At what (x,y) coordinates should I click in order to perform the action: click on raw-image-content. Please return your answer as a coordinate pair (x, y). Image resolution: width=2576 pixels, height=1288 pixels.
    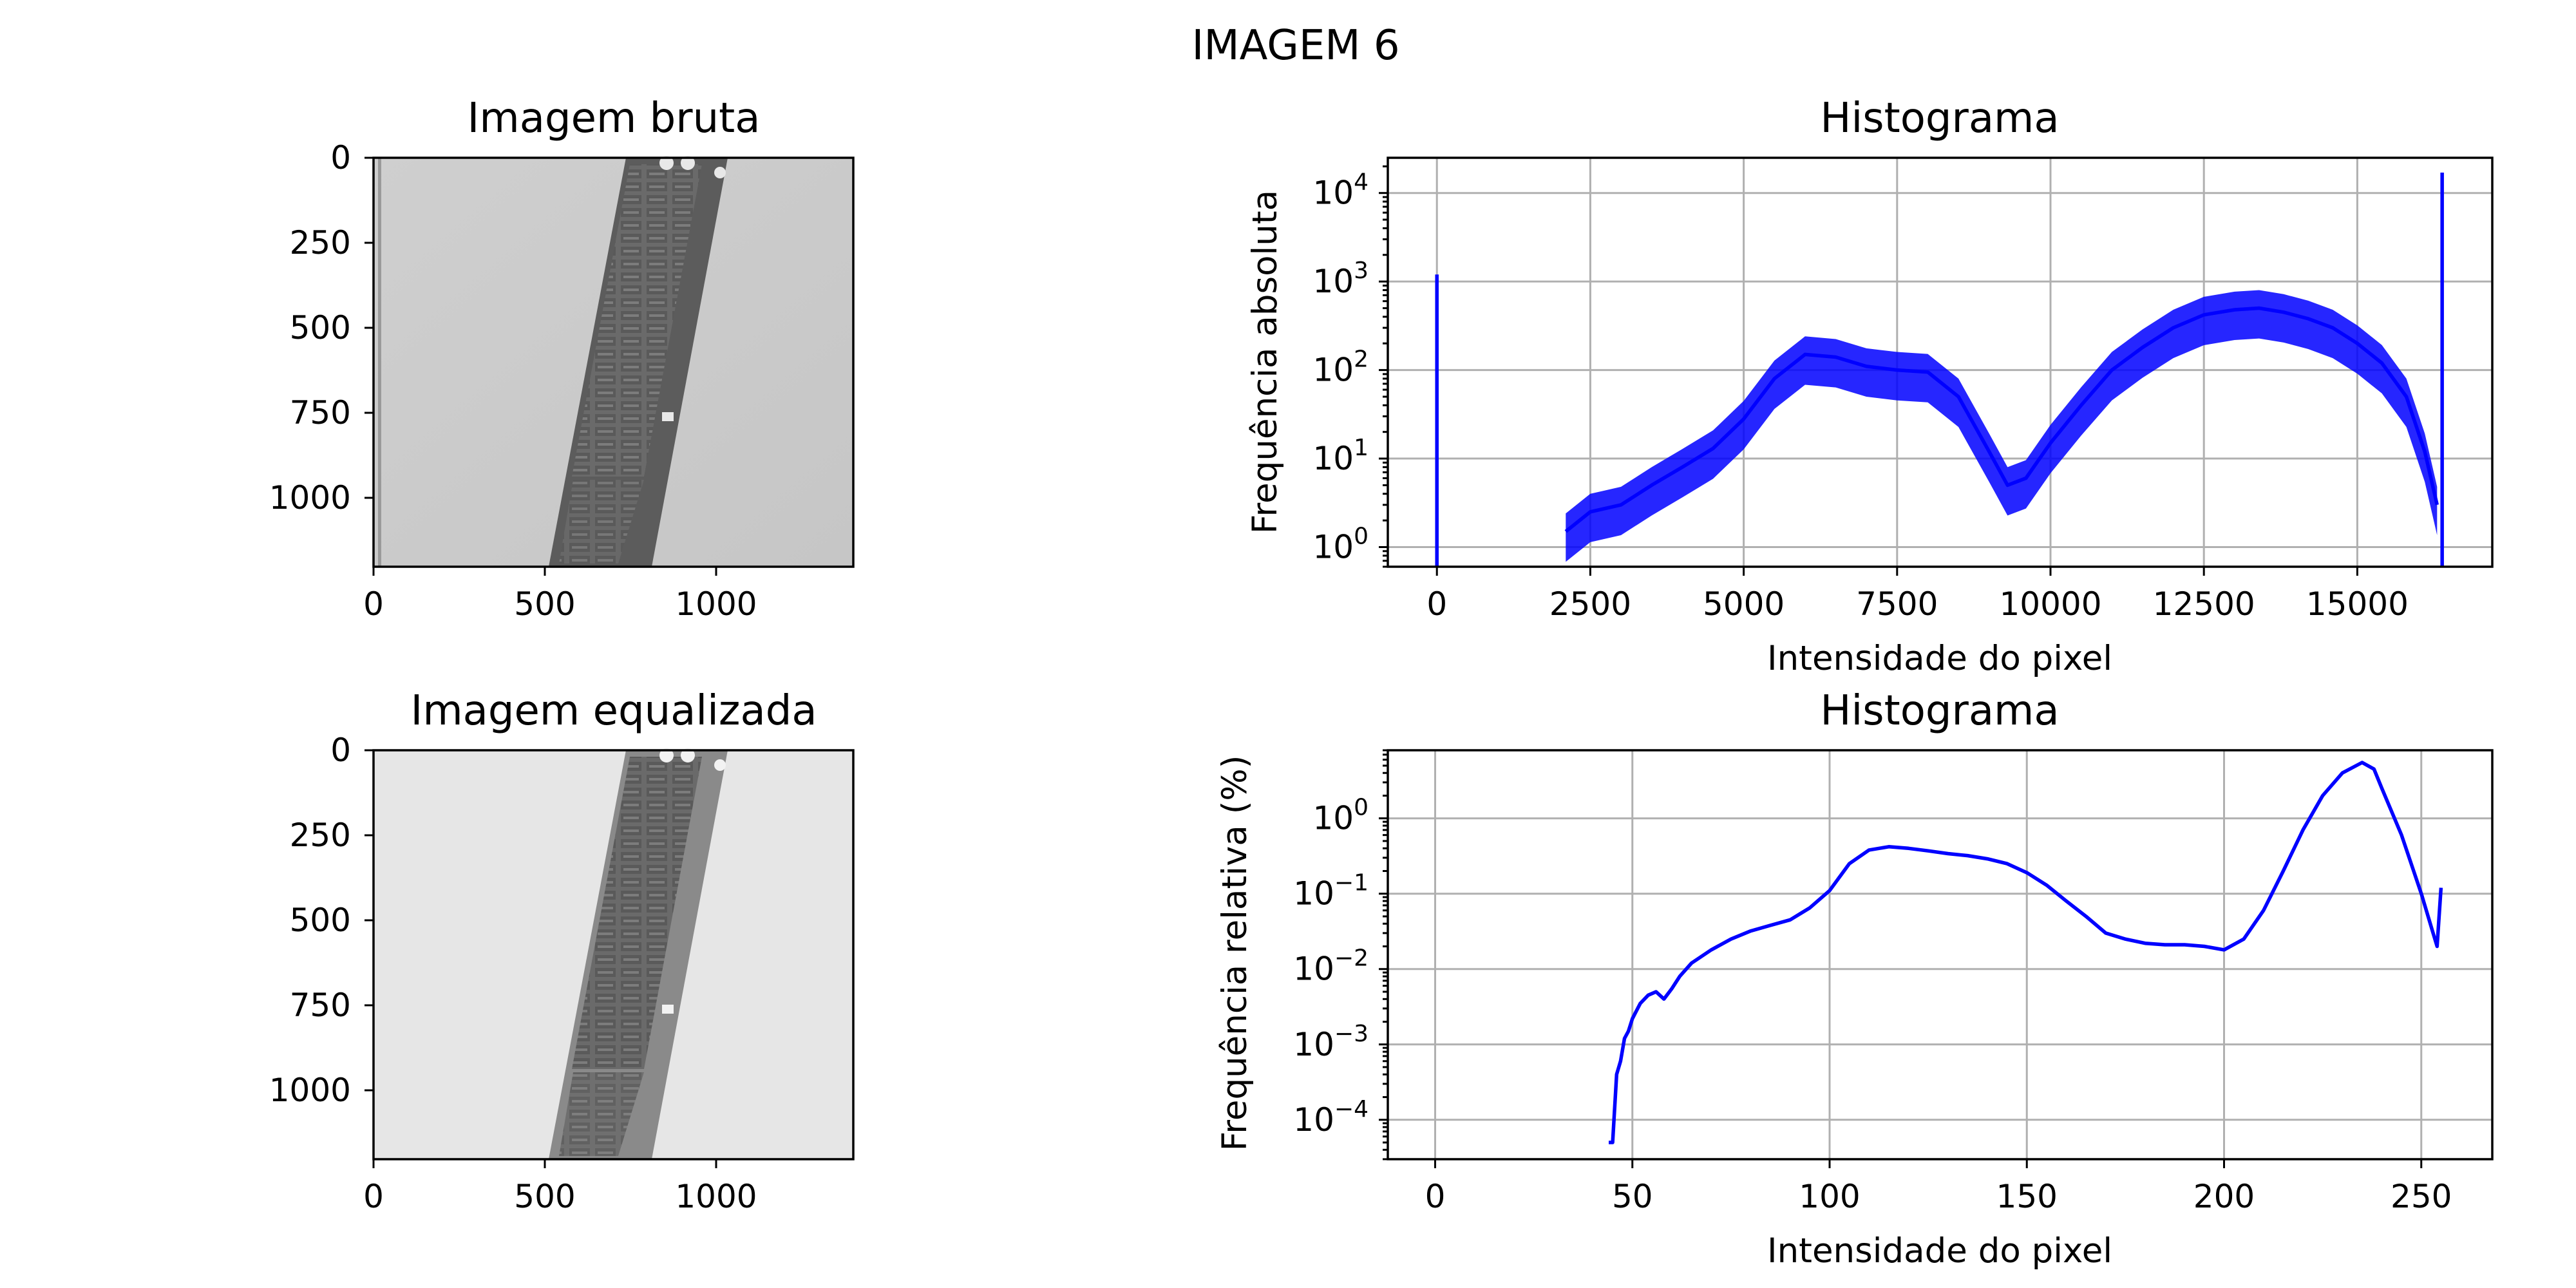
    Looking at the image, I should click on (613, 362).